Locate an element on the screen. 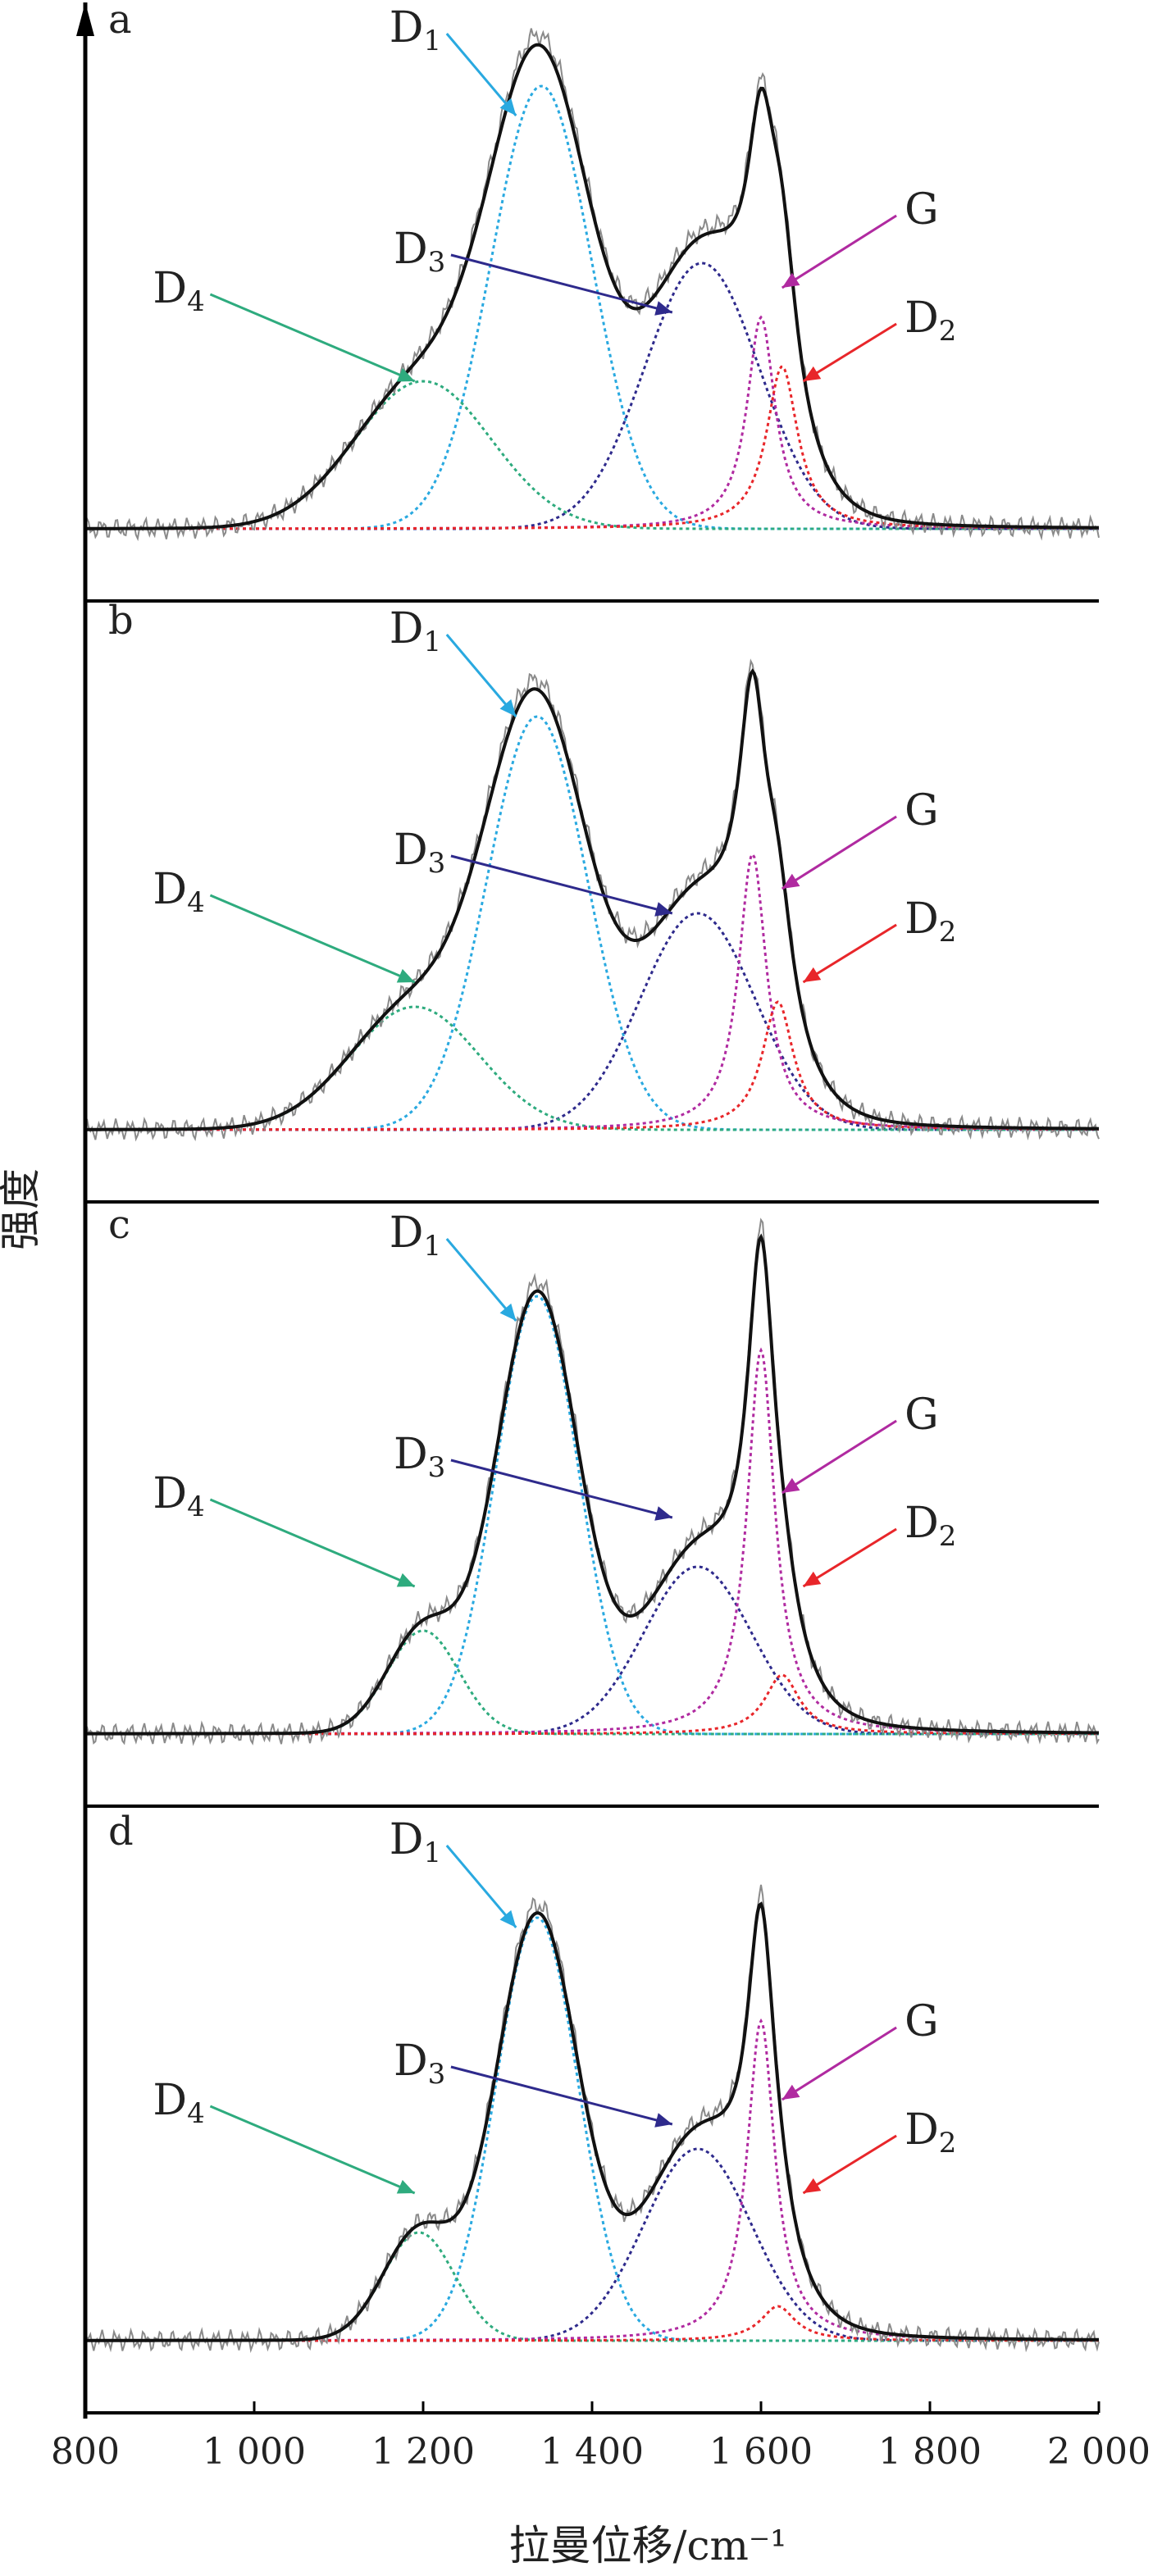  x-tick-label: 1 000 is located at coordinates (254, 2452).